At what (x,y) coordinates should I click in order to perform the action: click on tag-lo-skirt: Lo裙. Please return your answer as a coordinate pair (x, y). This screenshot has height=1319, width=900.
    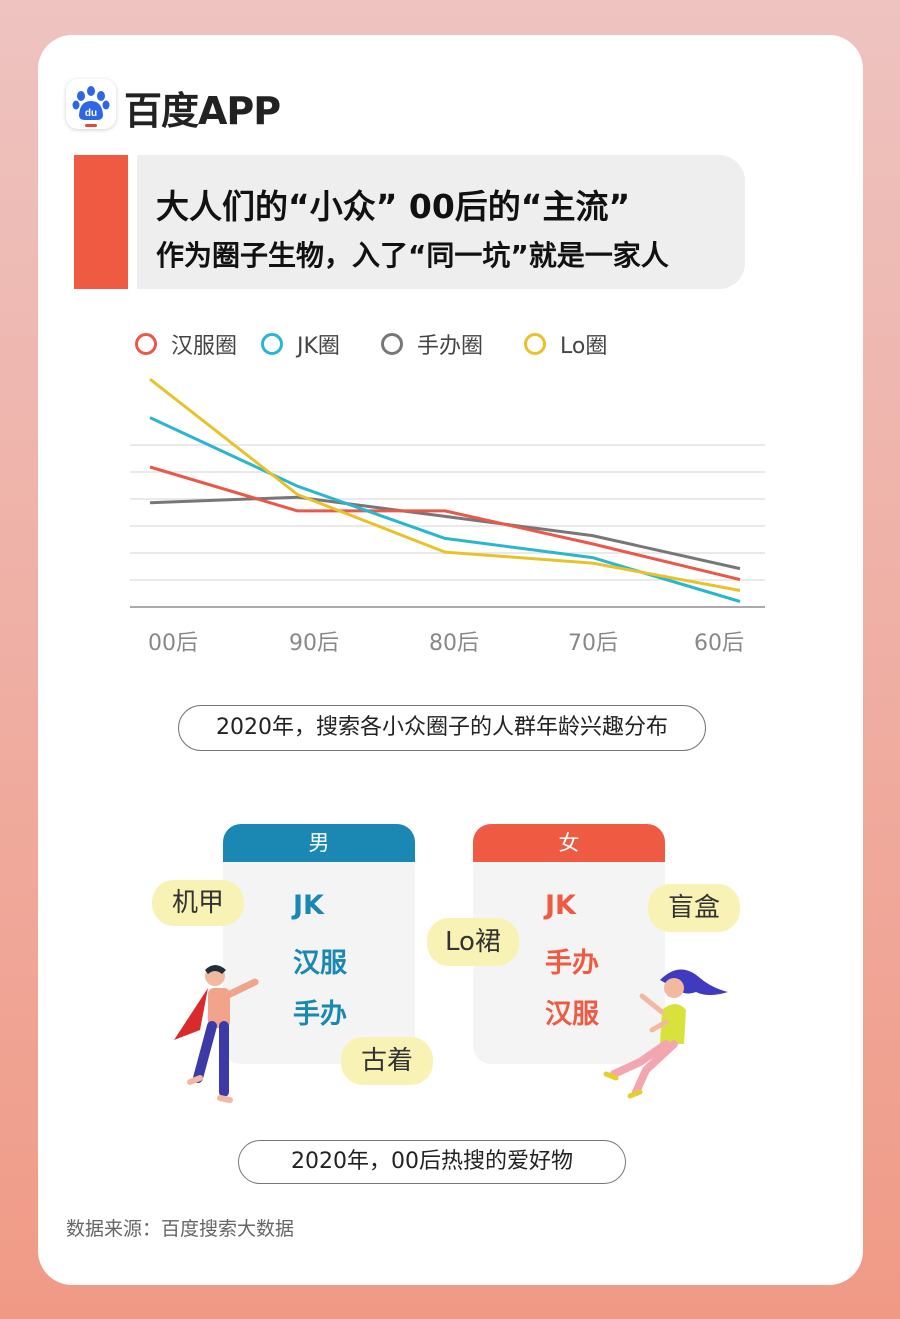
    Looking at the image, I should click on (473, 942).